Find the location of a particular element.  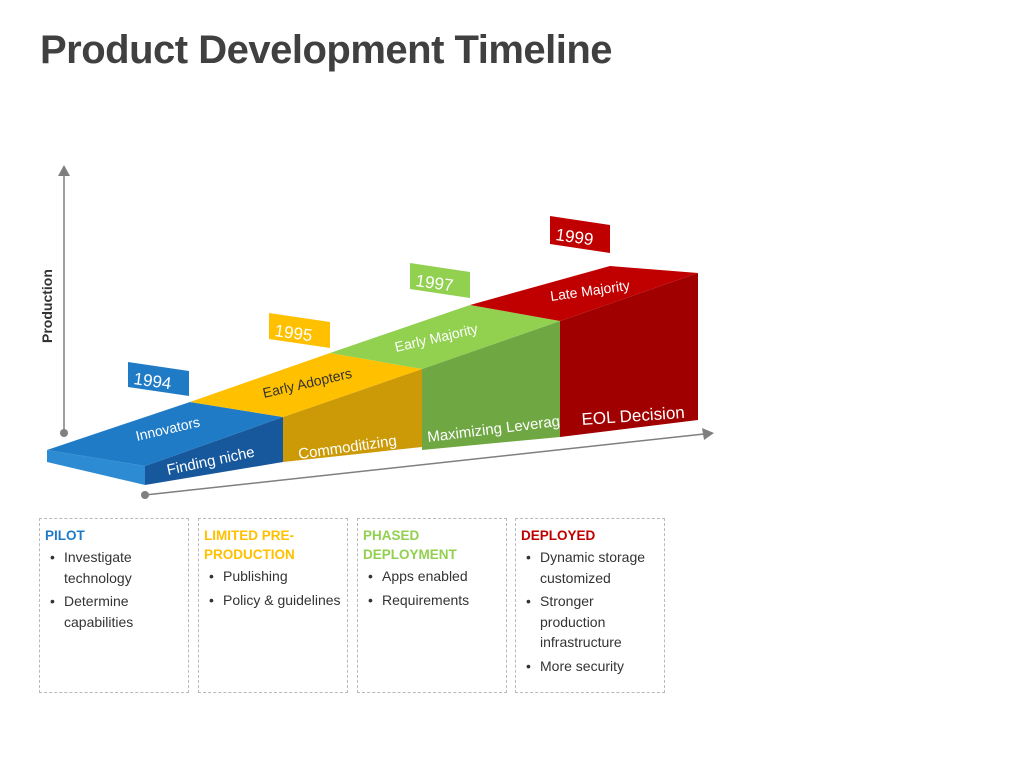

stage-late-majority: Late Majority EOL Decision 1999 is located at coordinates (584, 326).